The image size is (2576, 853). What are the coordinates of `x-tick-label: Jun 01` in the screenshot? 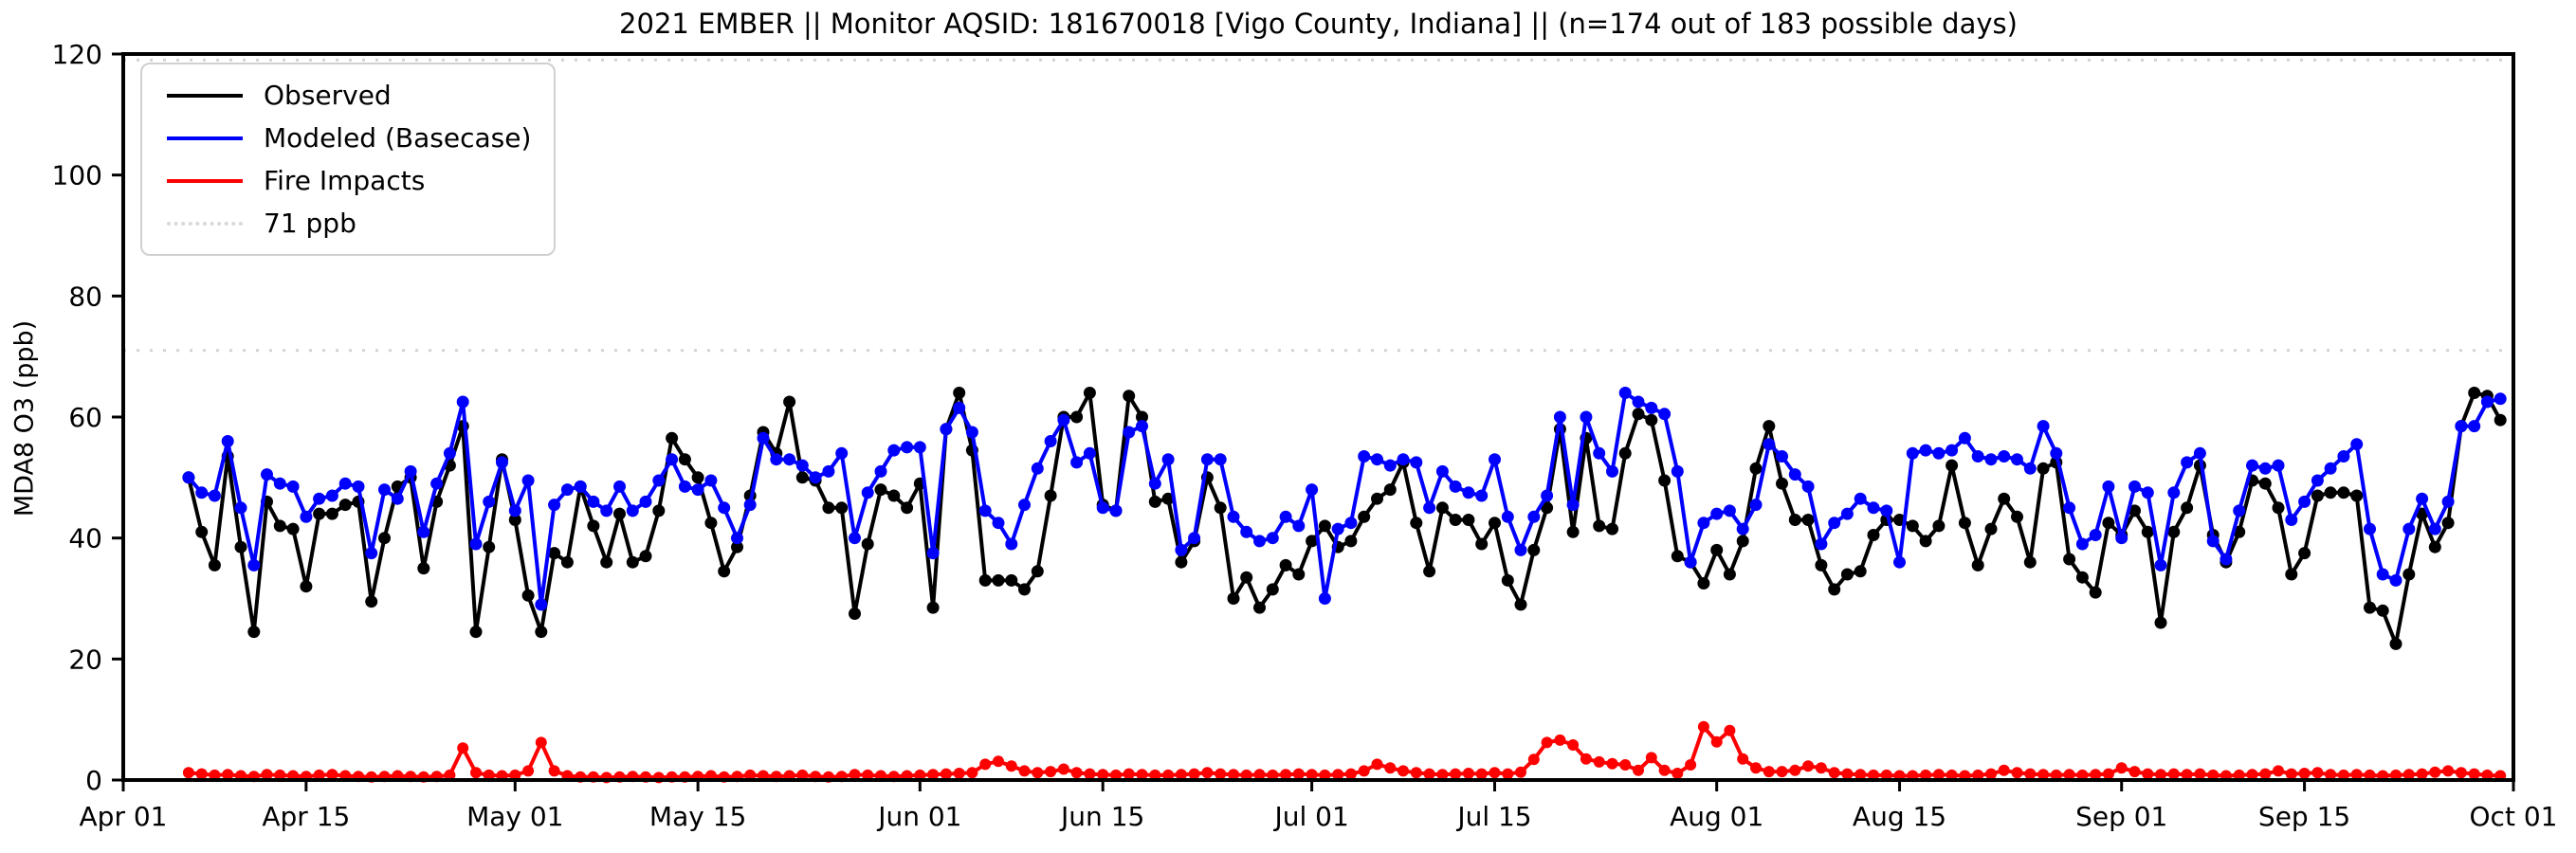 It's located at (918, 816).